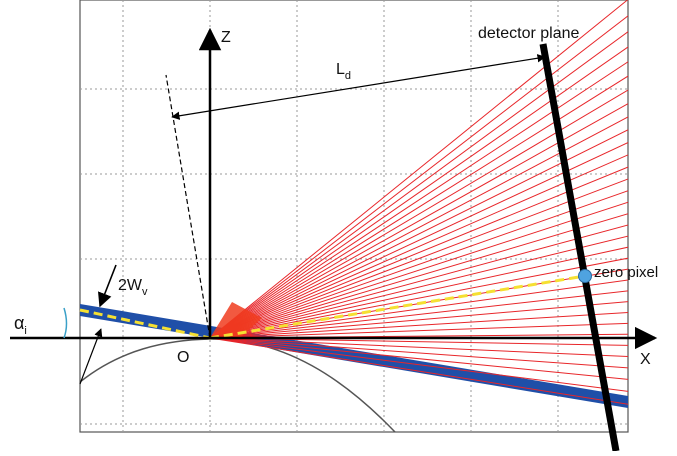  Describe the element at coordinates (226, 37) in the screenshot. I see `z-axis-label: Z` at that location.